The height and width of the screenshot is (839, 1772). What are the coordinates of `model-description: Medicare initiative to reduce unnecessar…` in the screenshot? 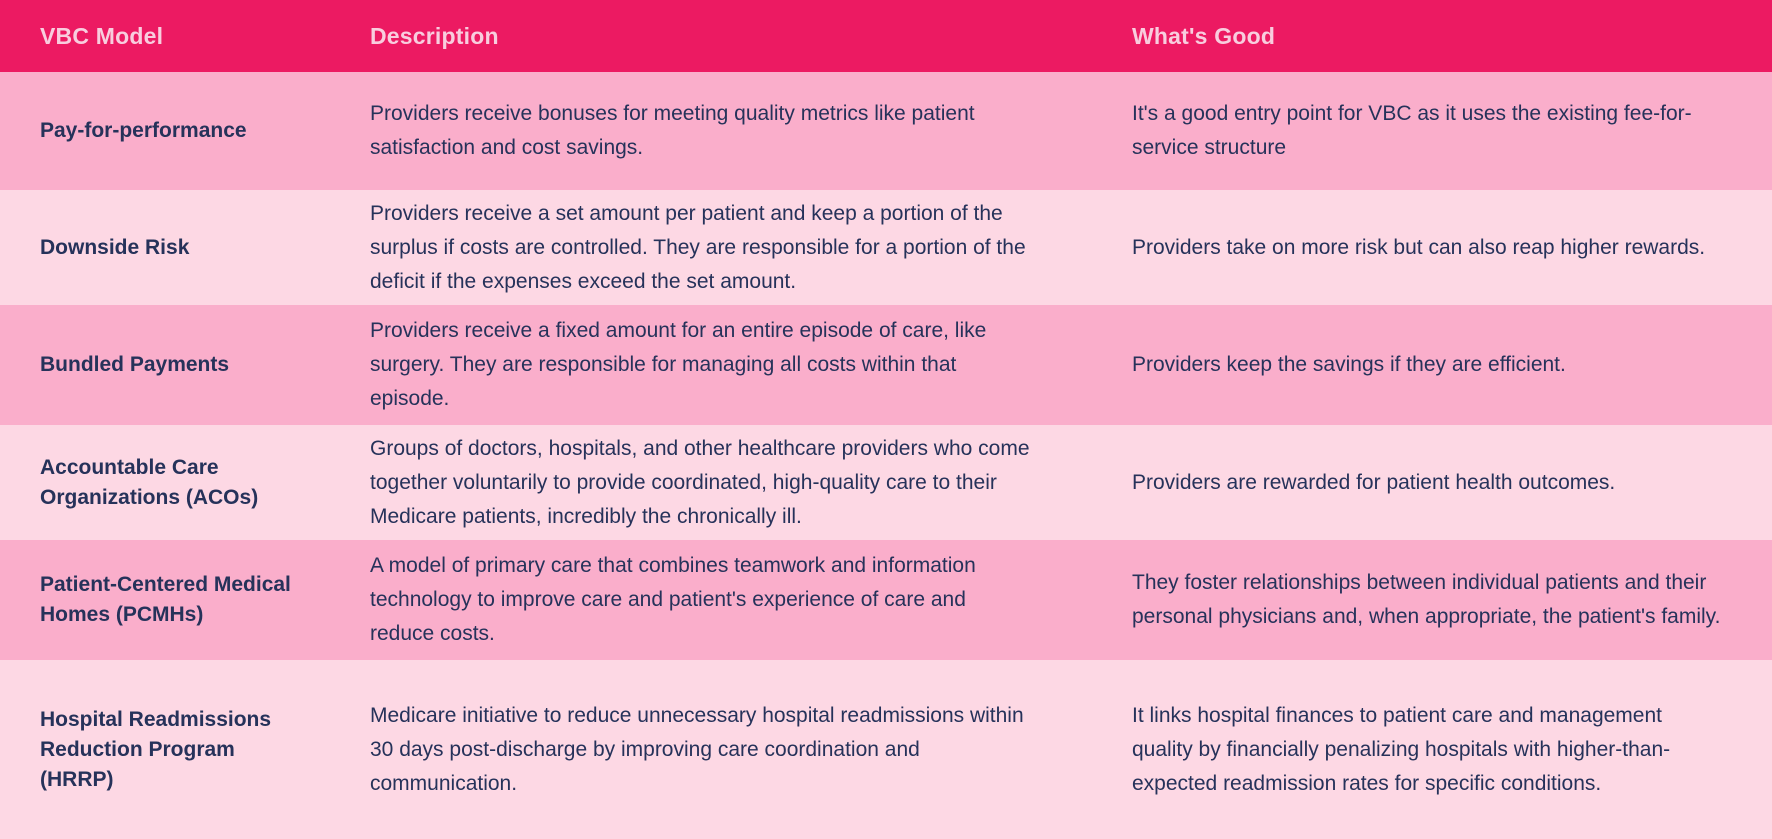 It's located at (697, 749).